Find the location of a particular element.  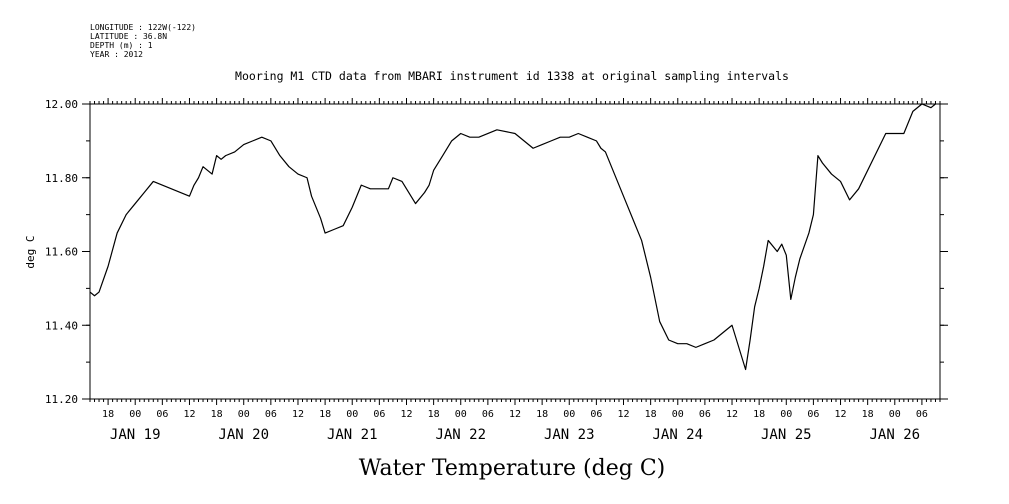

meta-longitude: LONGITUDE : 122W(-122) is located at coordinates (143, 27).